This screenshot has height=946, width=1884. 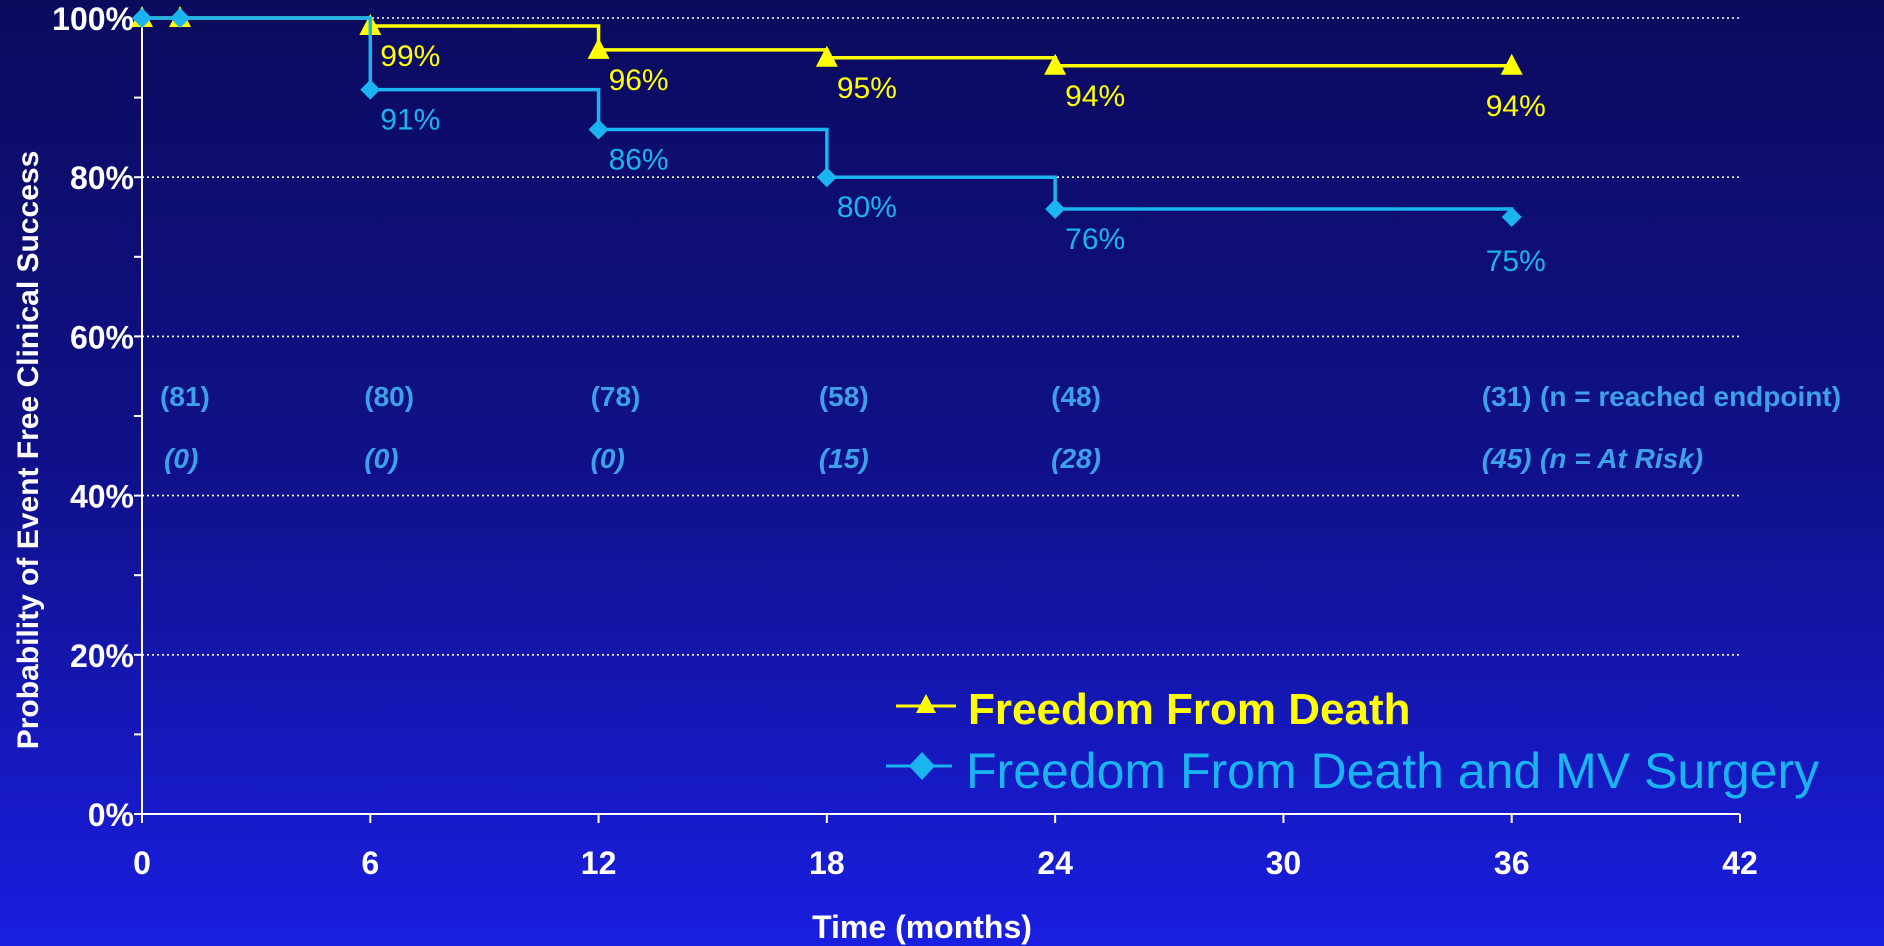 What do you see at coordinates (1284, 863) in the screenshot?
I see `x-tick-label: 30` at bounding box center [1284, 863].